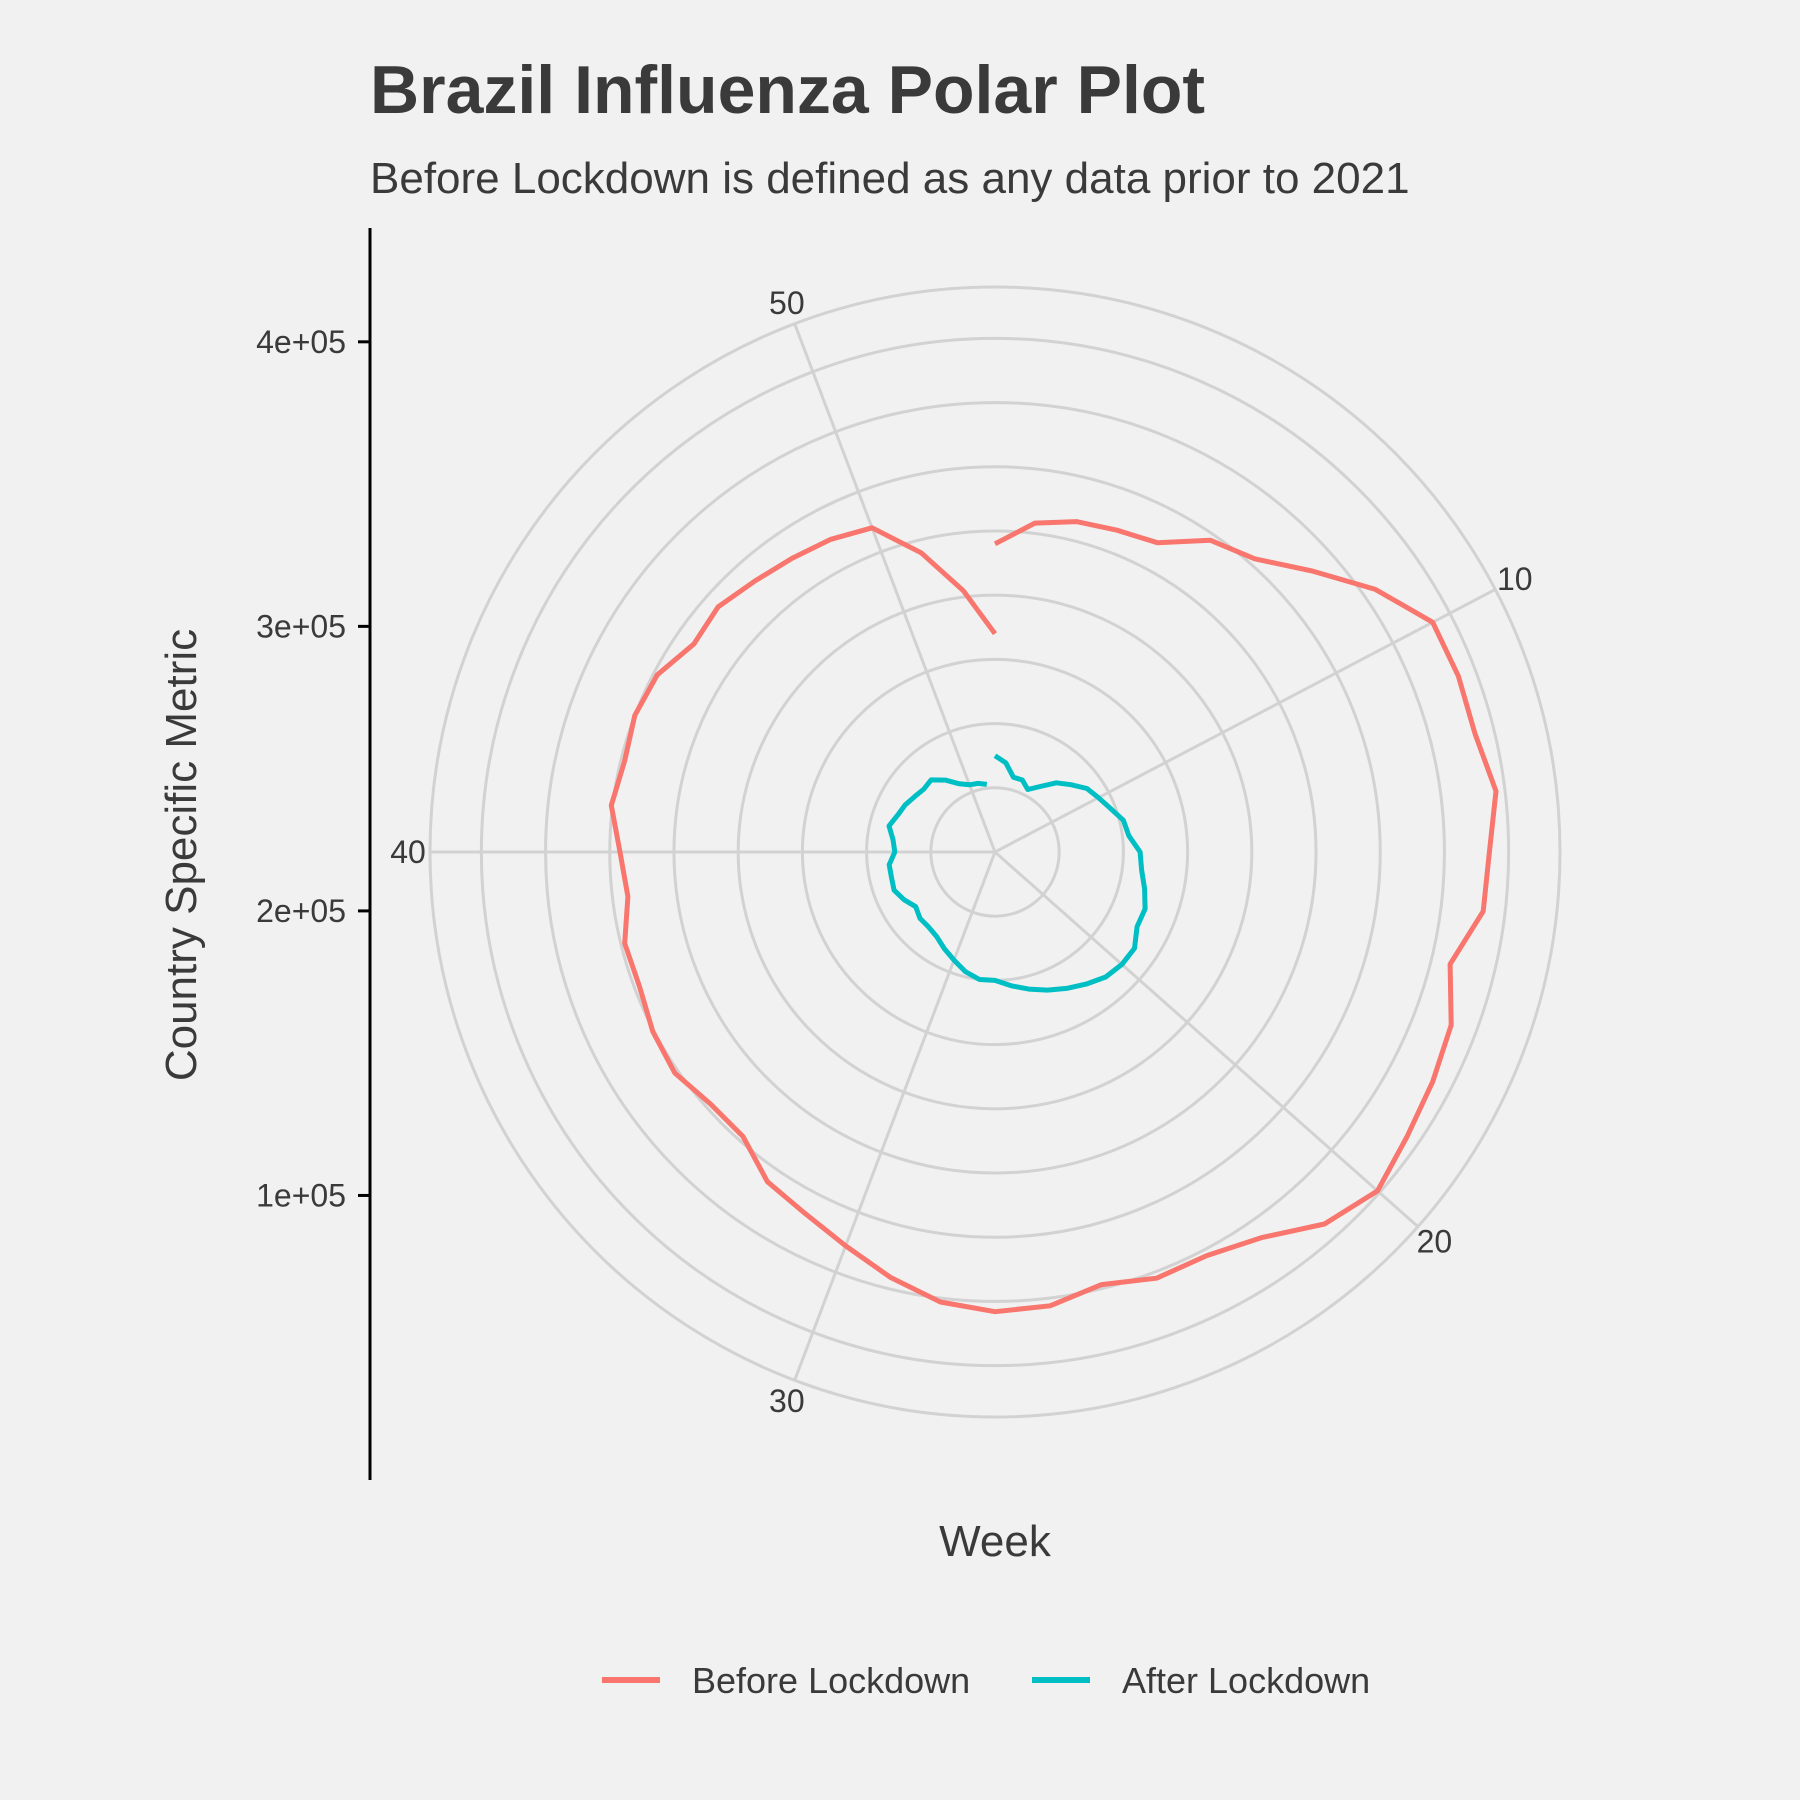 The height and width of the screenshot is (1800, 1800). What do you see at coordinates (1515, 579) in the screenshot?
I see `x-tick-label: 10` at bounding box center [1515, 579].